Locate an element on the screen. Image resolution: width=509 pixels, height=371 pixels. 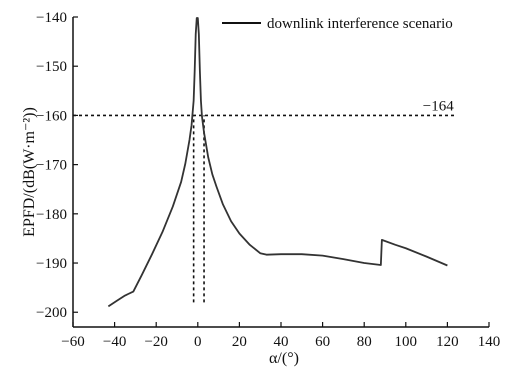
threshold-label: −164 is located at coordinates (438, 106).